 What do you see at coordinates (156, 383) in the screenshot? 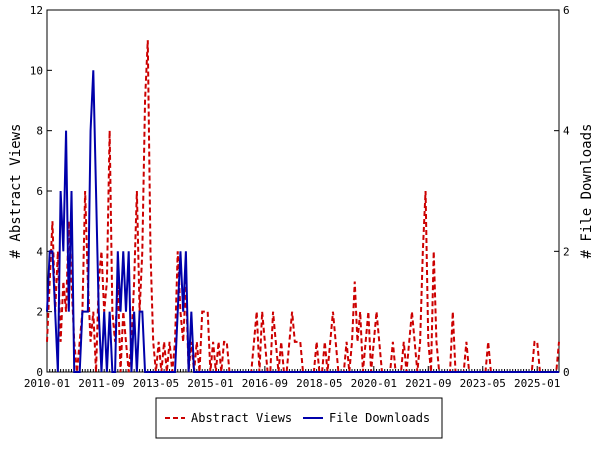
I see `x-tick-label: 2013-05` at bounding box center [156, 383].